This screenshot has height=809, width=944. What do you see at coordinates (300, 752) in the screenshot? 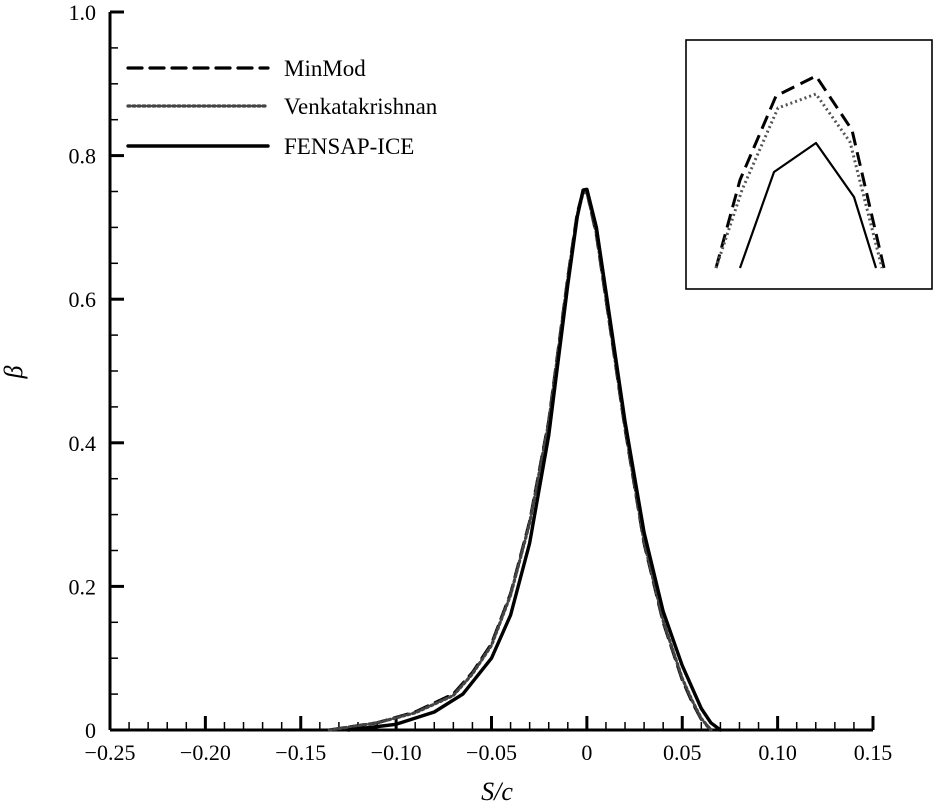
I see `x-tick-label: −0.15` at bounding box center [300, 752].